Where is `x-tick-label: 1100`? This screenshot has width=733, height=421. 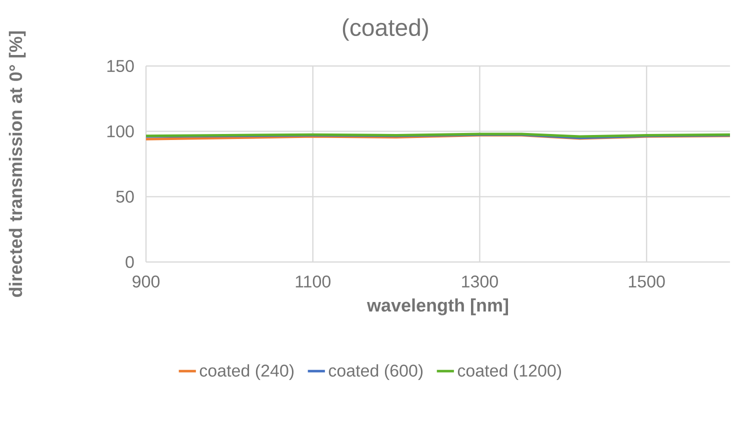 x-tick-label: 1100 is located at coordinates (313, 282).